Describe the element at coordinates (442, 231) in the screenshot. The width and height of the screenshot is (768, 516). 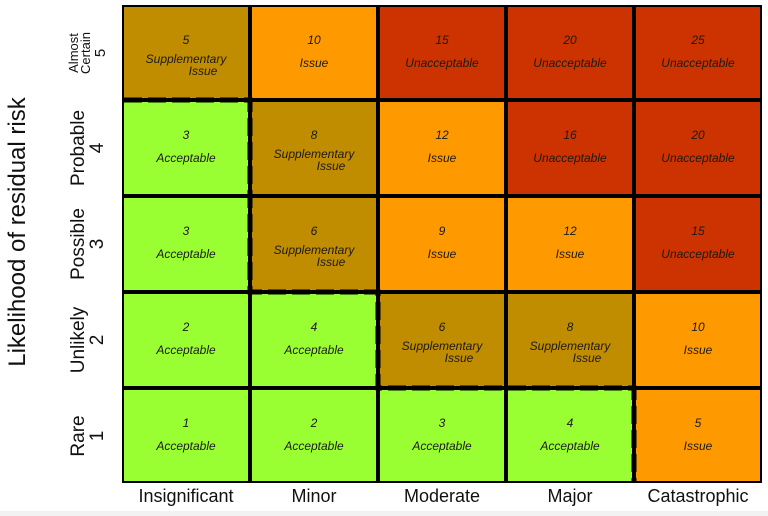
I see `cell-score: 9` at that location.